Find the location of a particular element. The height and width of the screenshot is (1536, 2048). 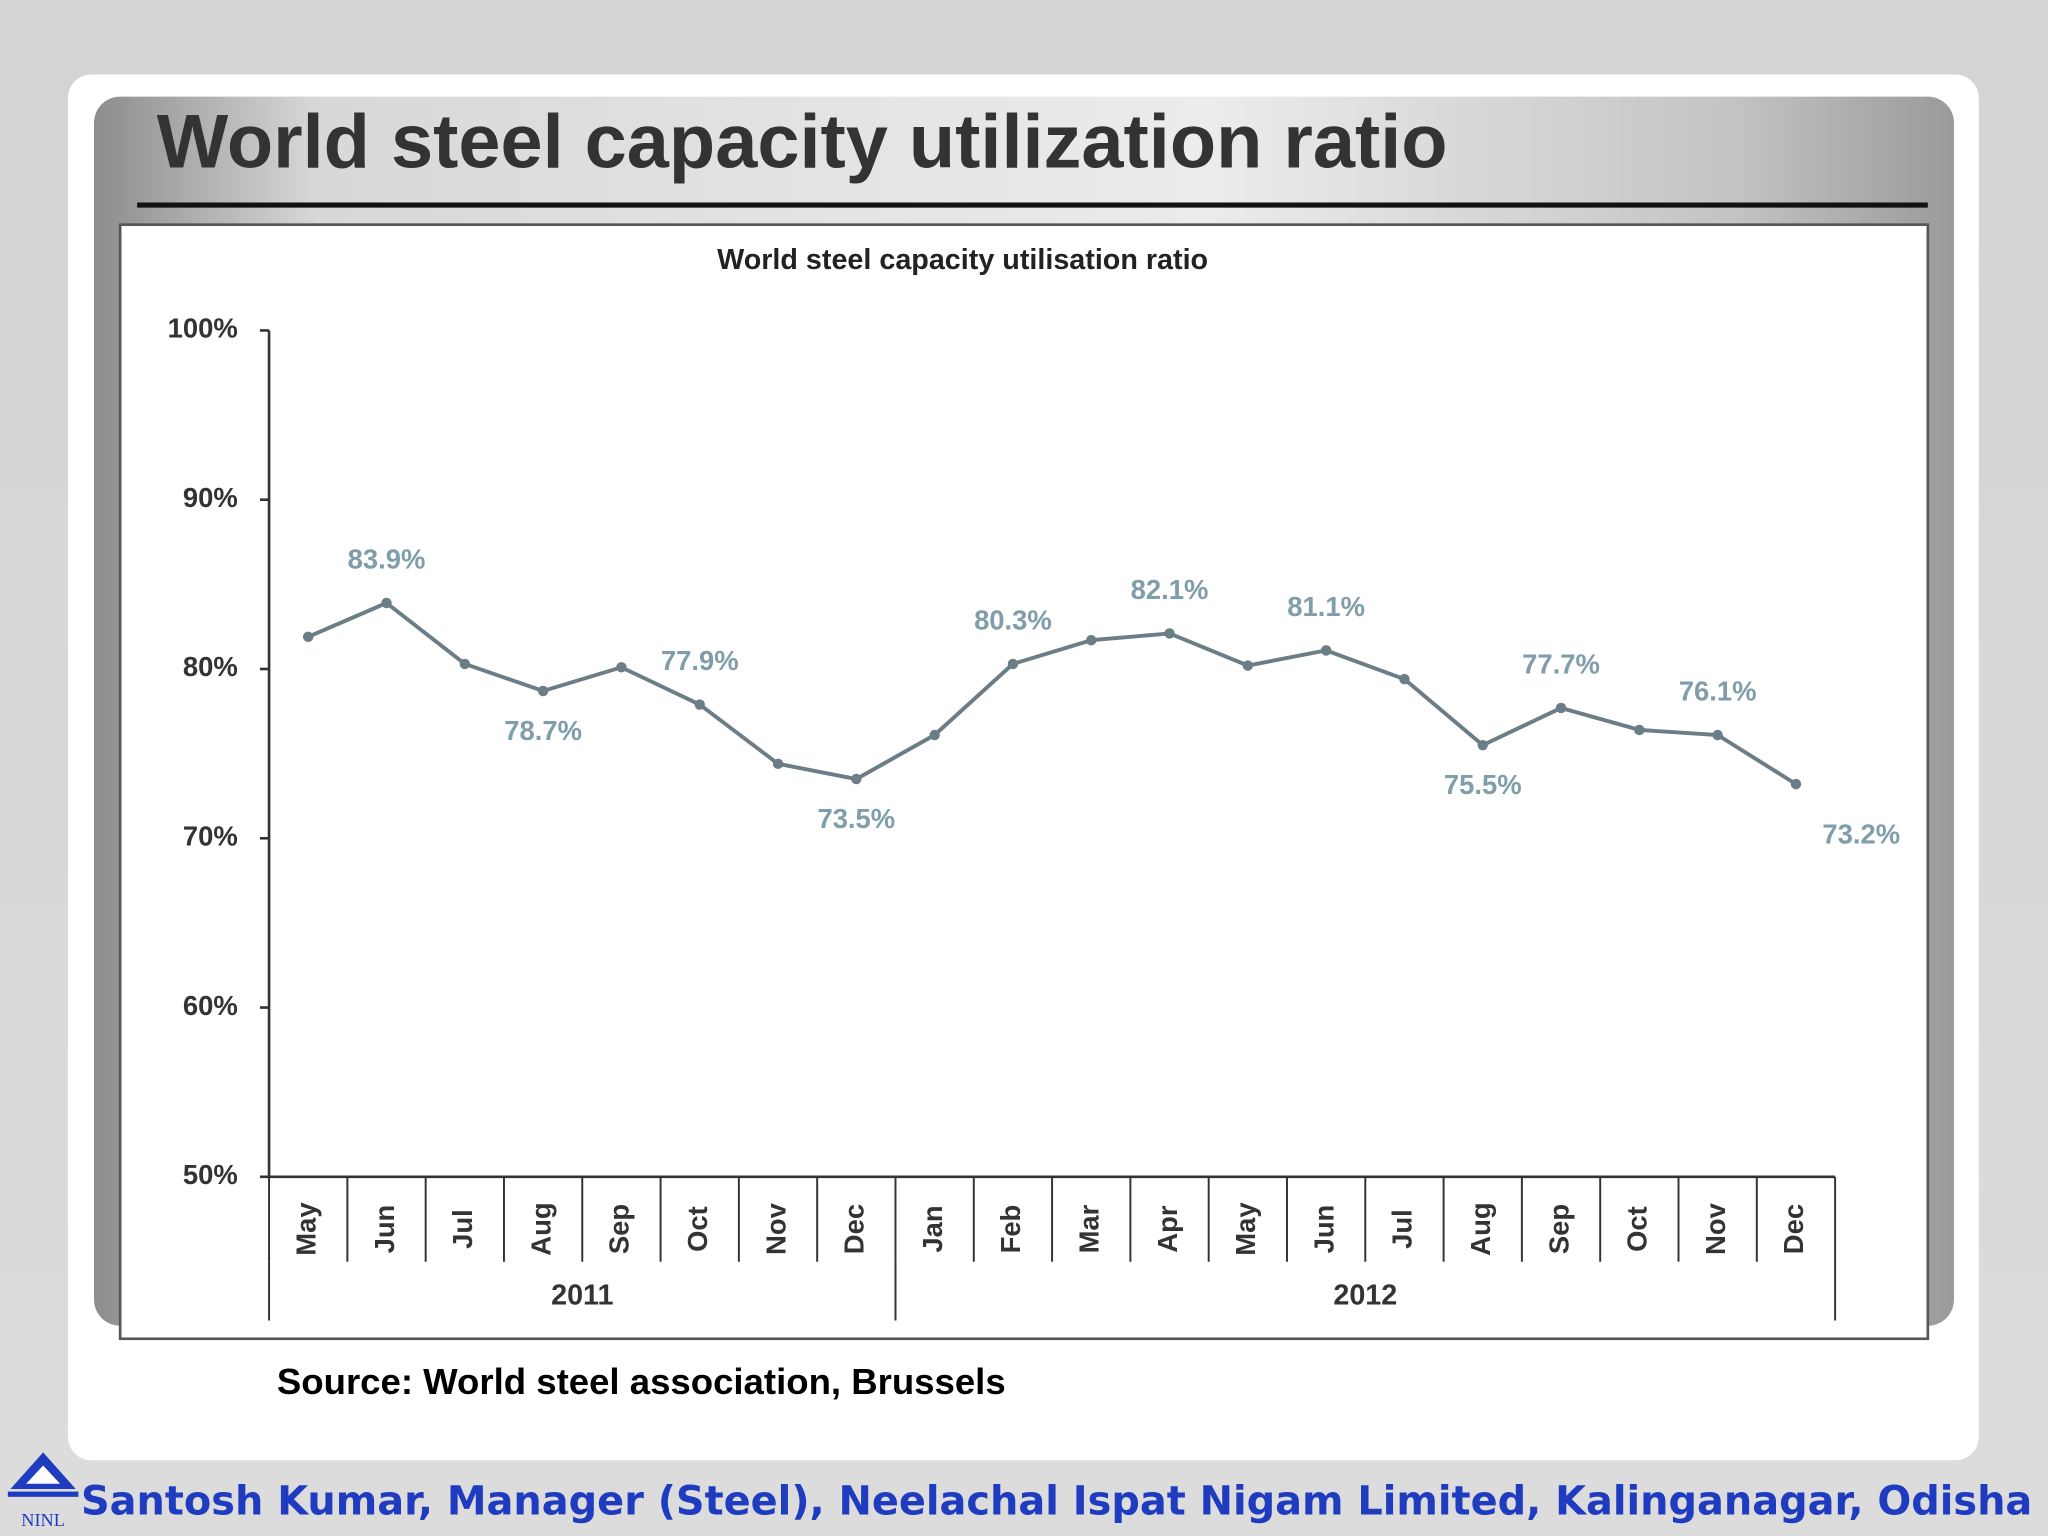

data-label: 76.1% is located at coordinates (1718, 690).